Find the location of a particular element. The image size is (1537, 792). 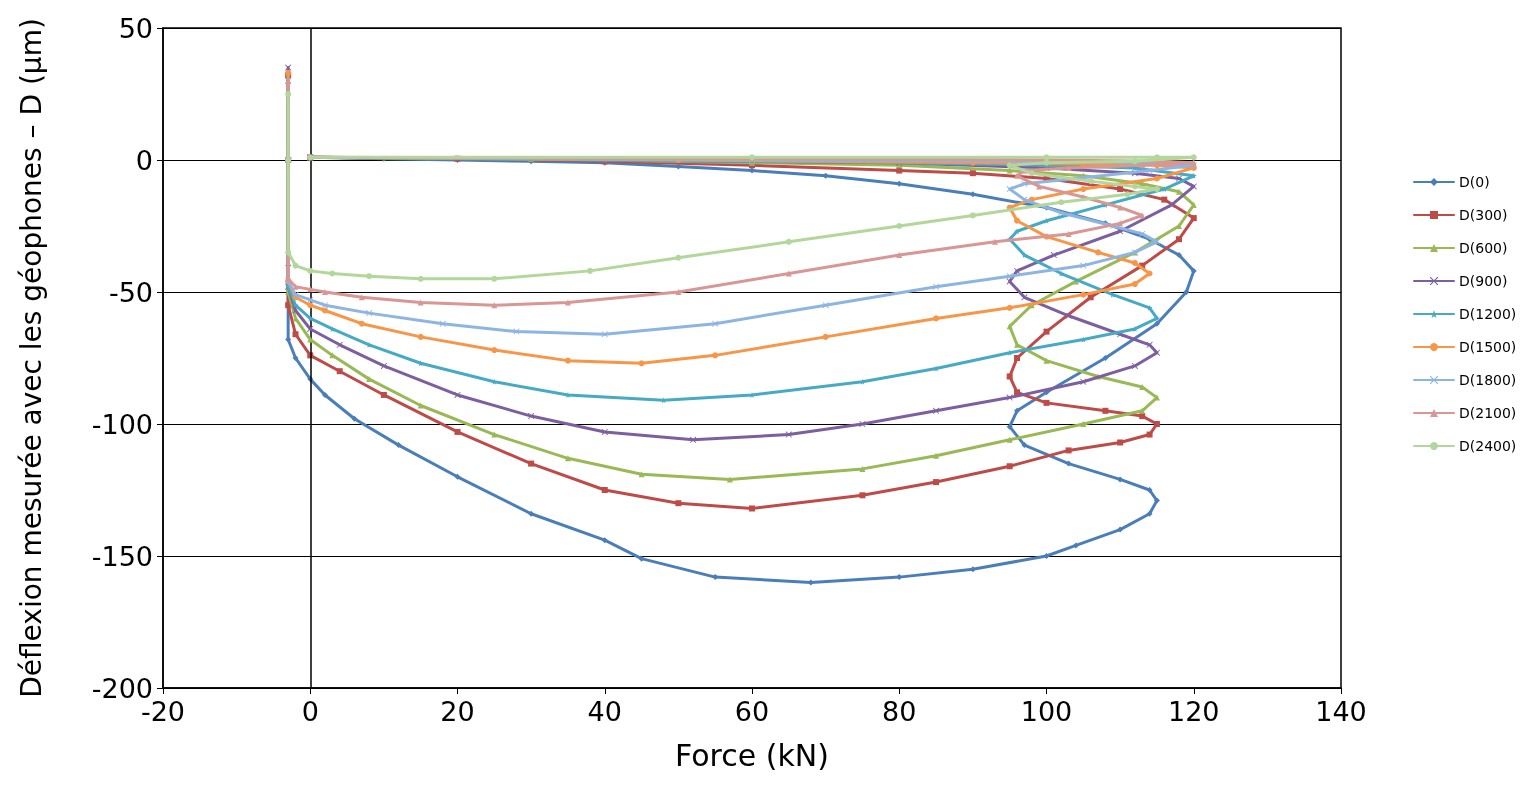

y-axis-title: Déflexion mesurée avec les géophones – D (µm) is located at coordinates (31, 358).